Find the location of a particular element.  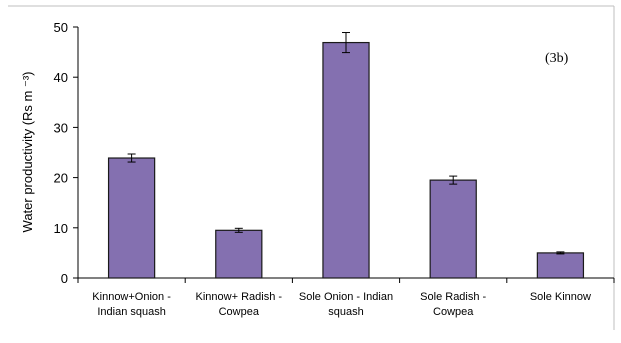

x-tick-label: Sole Radish -Cowpea is located at coordinates (453, 304).